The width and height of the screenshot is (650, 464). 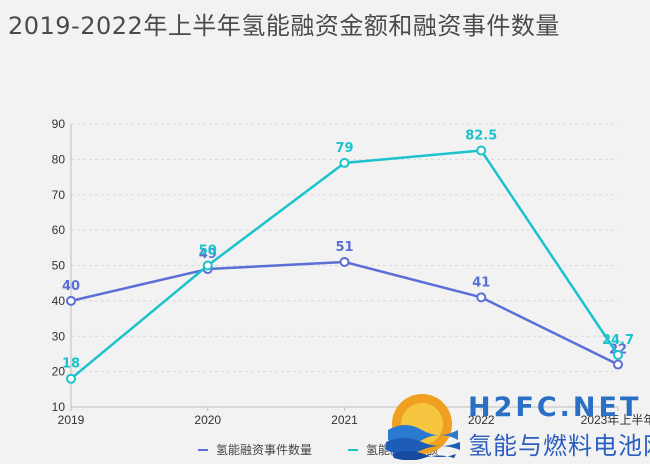 I want to click on data-label: 40, so click(x=71, y=286).